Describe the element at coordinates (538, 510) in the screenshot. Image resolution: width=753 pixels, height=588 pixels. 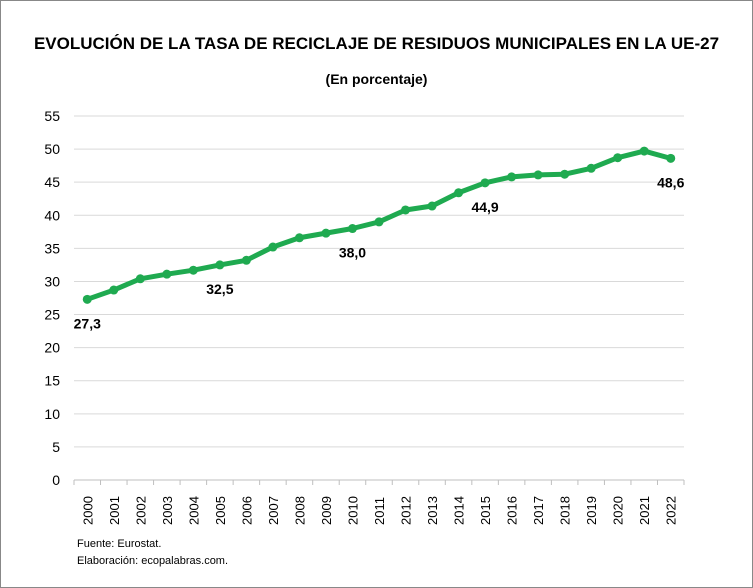
I see `x-tick-label: 2017` at that location.